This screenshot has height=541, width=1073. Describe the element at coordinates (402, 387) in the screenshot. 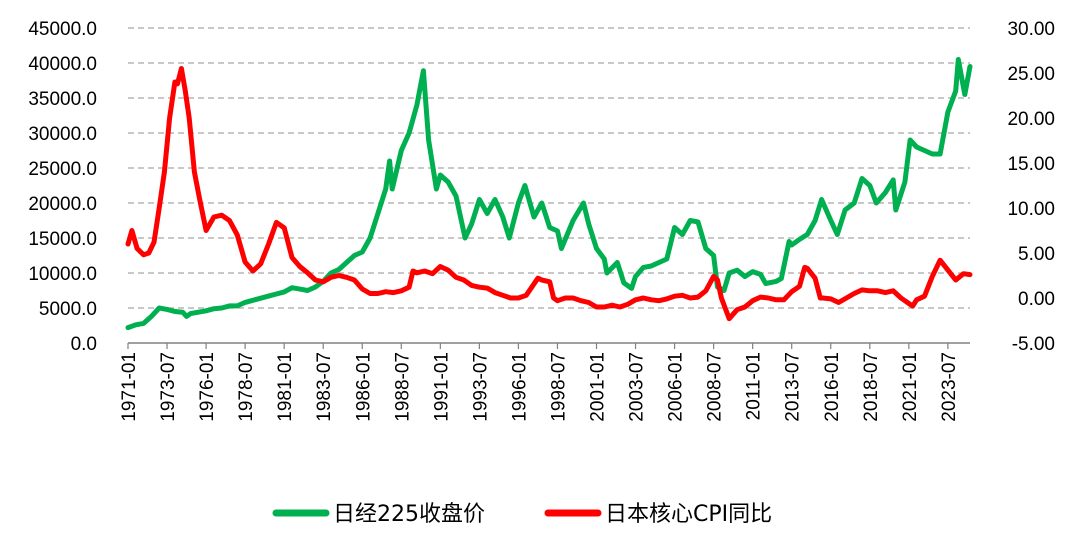

I see `x-tick-label: 1988-07` at that location.